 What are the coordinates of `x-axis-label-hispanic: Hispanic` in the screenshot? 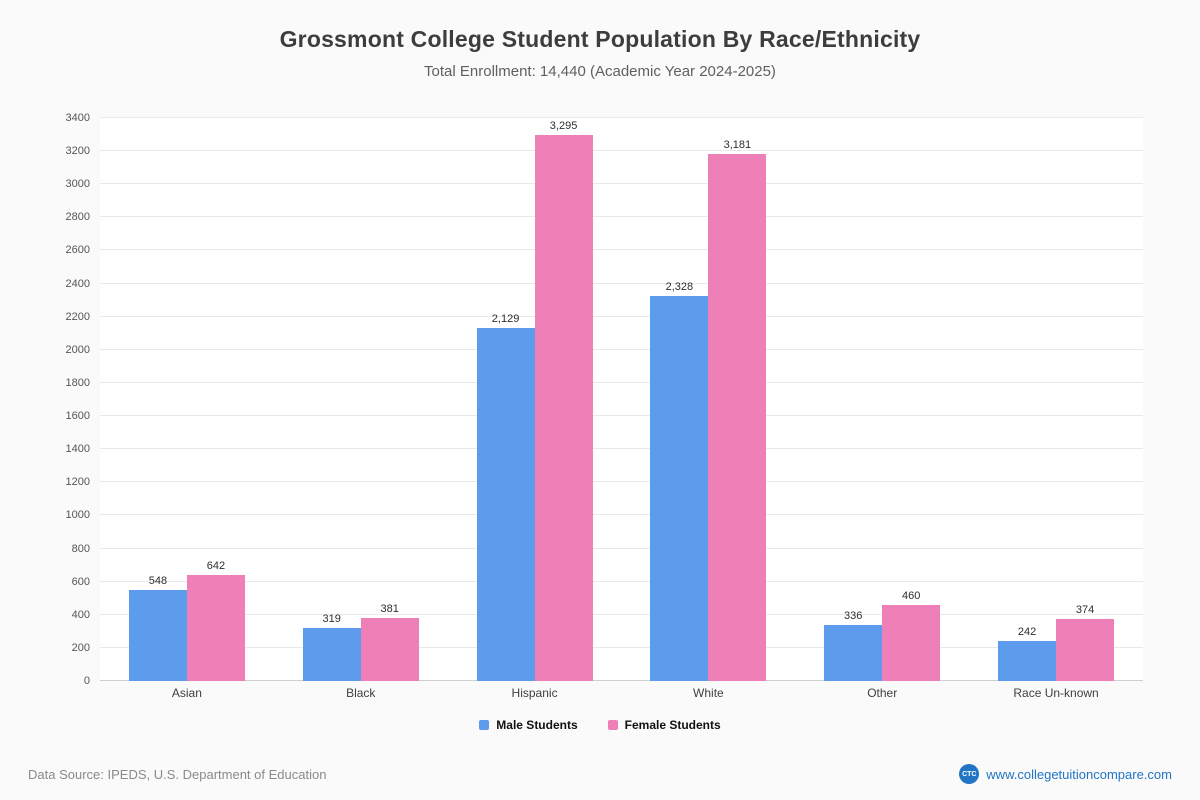 It's located at (534, 693).